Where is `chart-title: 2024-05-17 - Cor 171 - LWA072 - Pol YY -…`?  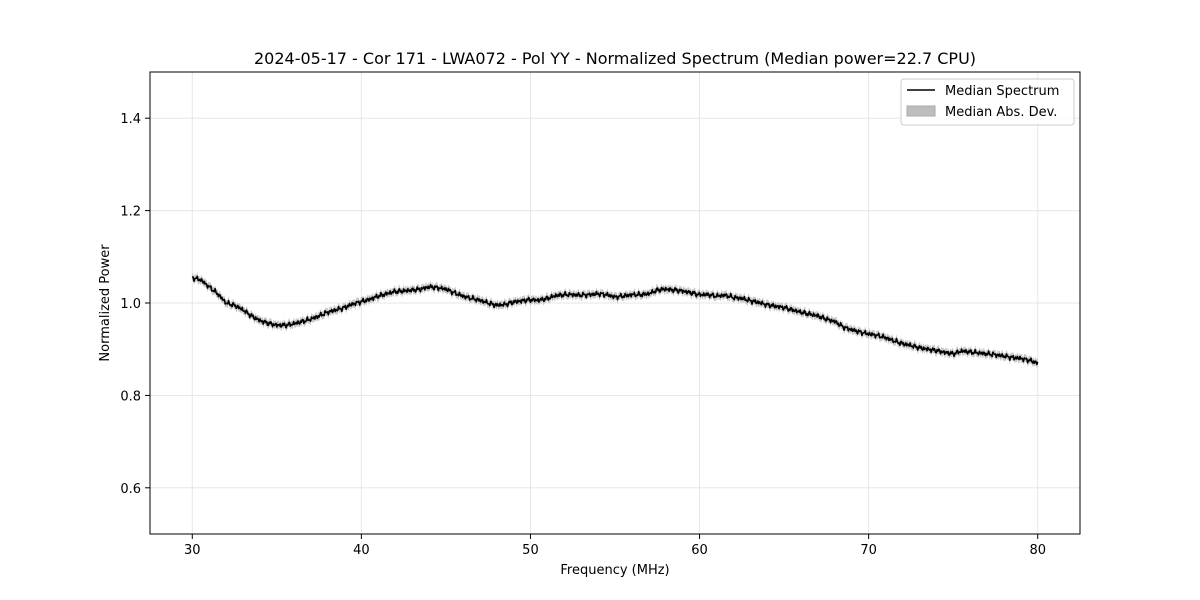
chart-title: 2024-05-17 - Cor 171 - LWA072 - Pol YY -… is located at coordinates (615, 58).